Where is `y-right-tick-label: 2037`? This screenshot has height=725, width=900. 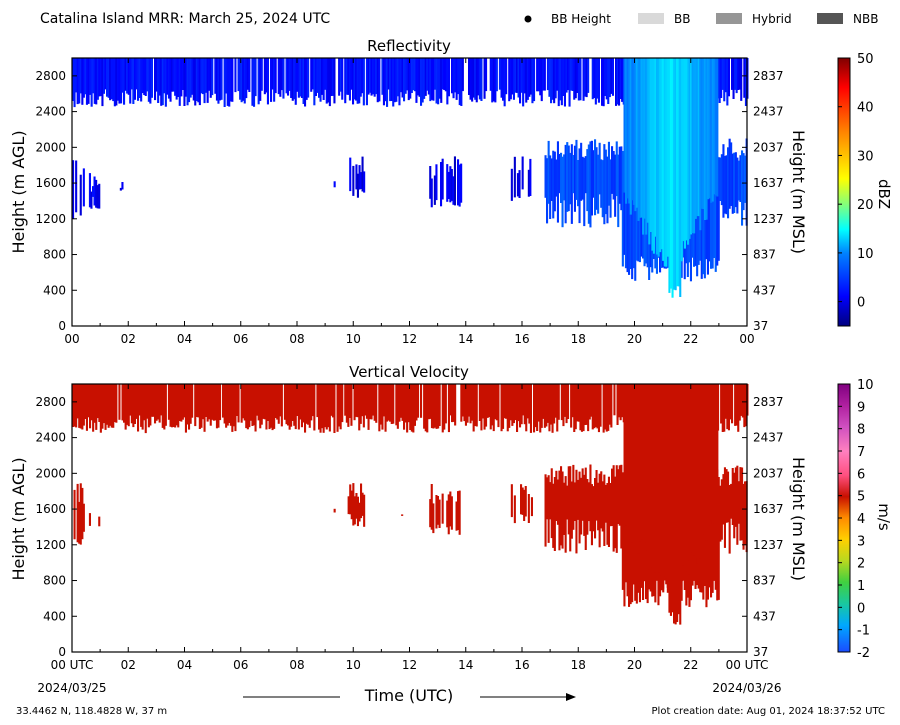 y-right-tick-label: 2037 is located at coordinates (768, 473).